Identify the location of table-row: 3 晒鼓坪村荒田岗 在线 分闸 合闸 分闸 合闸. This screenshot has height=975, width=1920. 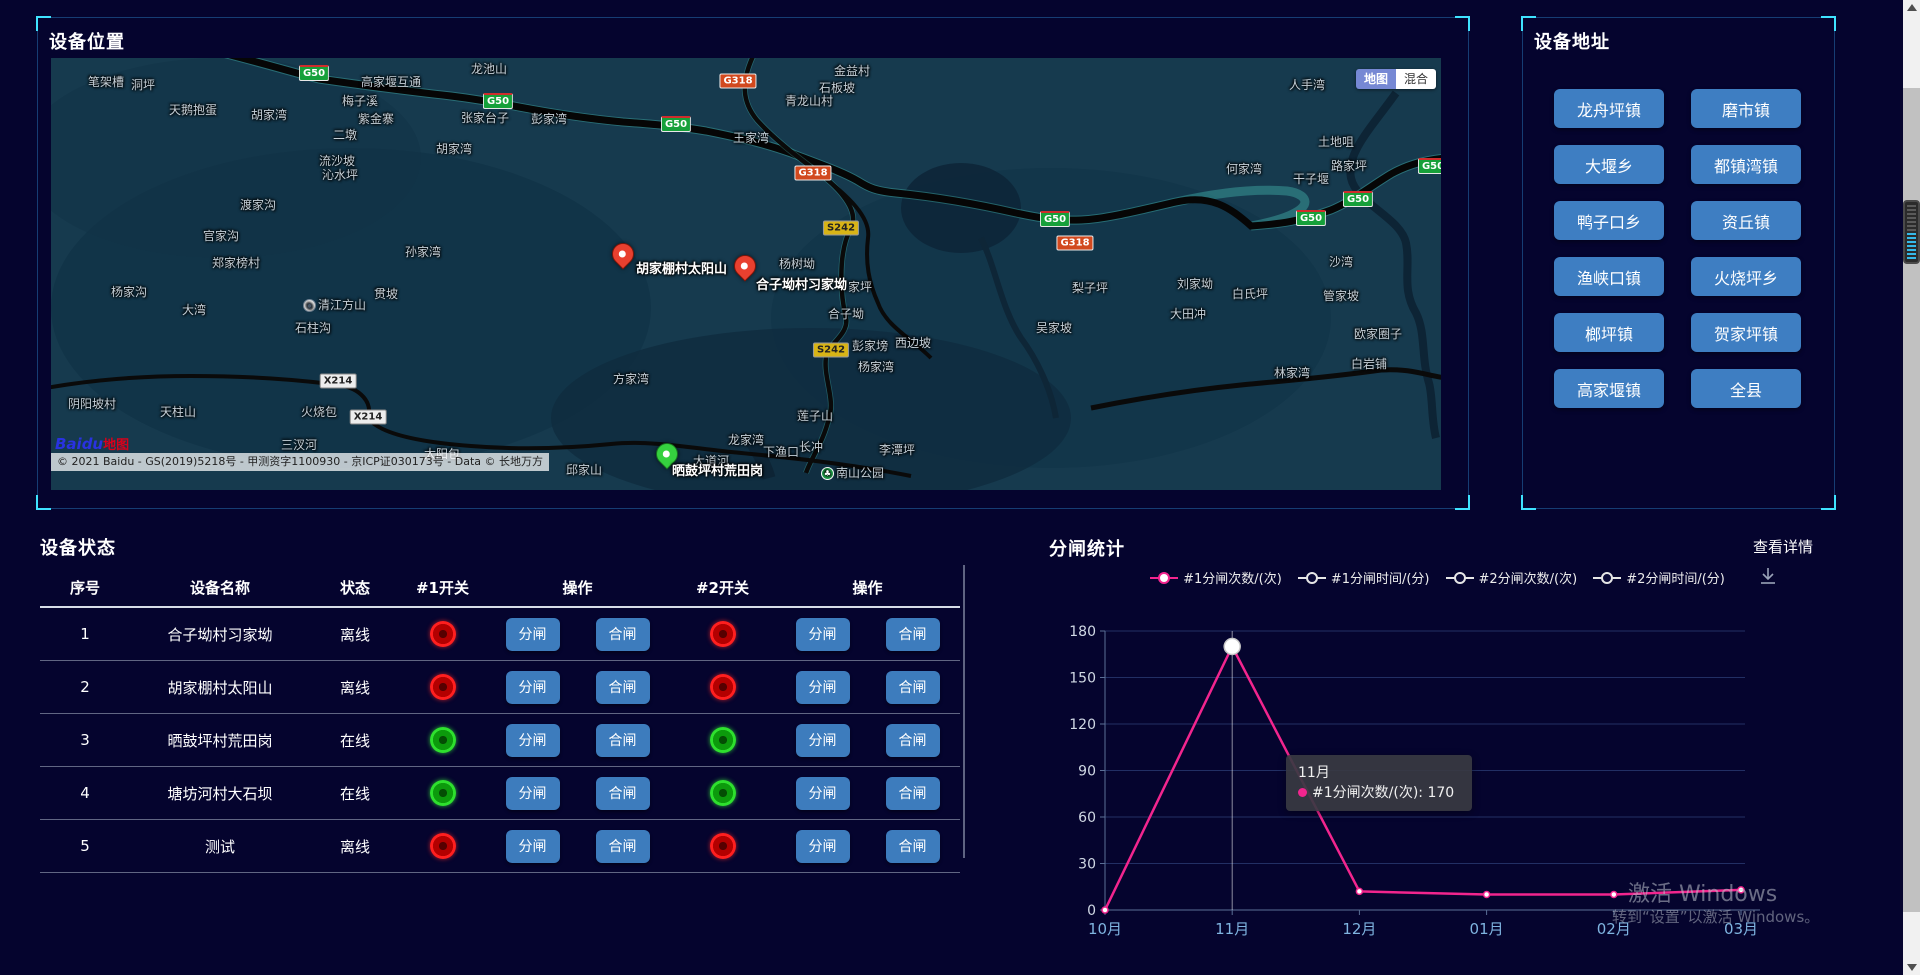
(500, 740).